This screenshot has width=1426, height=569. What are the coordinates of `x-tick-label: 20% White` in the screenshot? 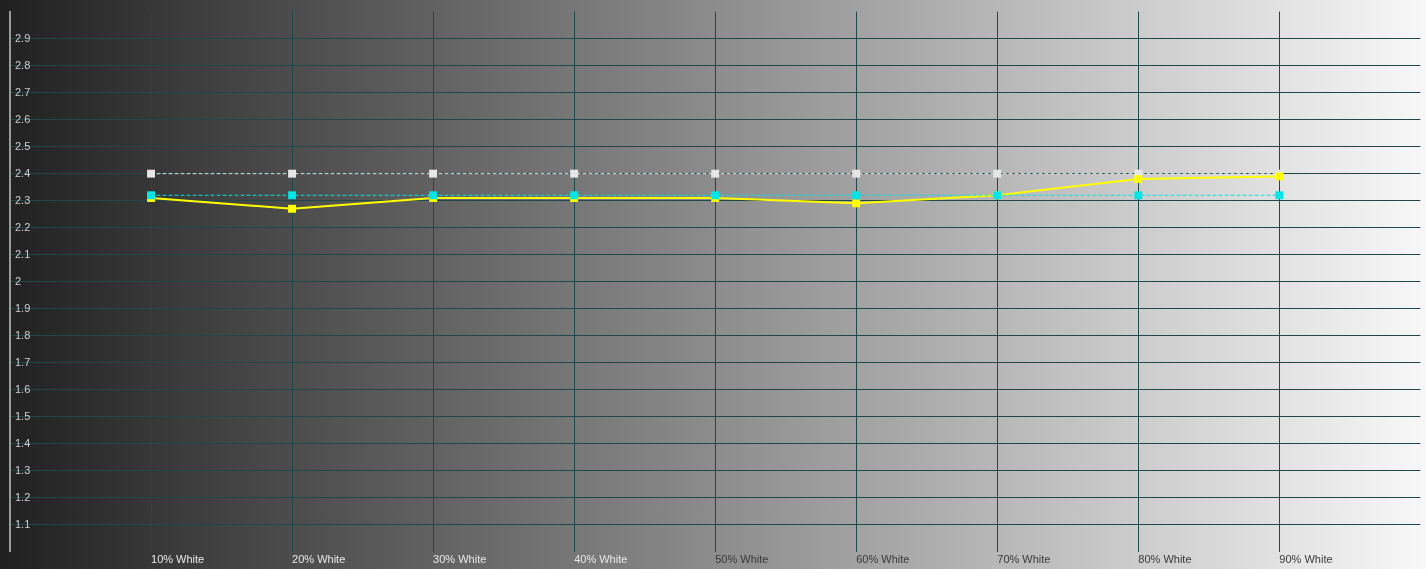 It's located at (319, 559).